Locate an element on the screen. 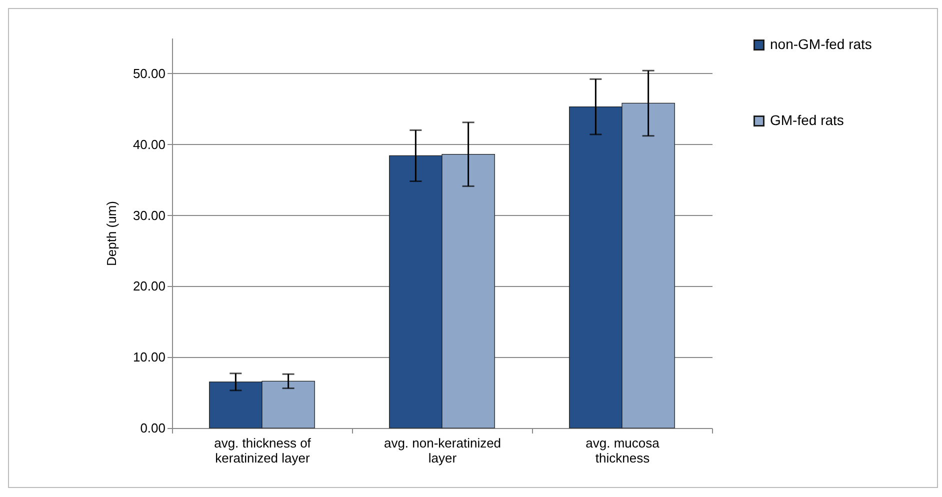  y-tick-label: 40.00 is located at coordinates (149, 144).